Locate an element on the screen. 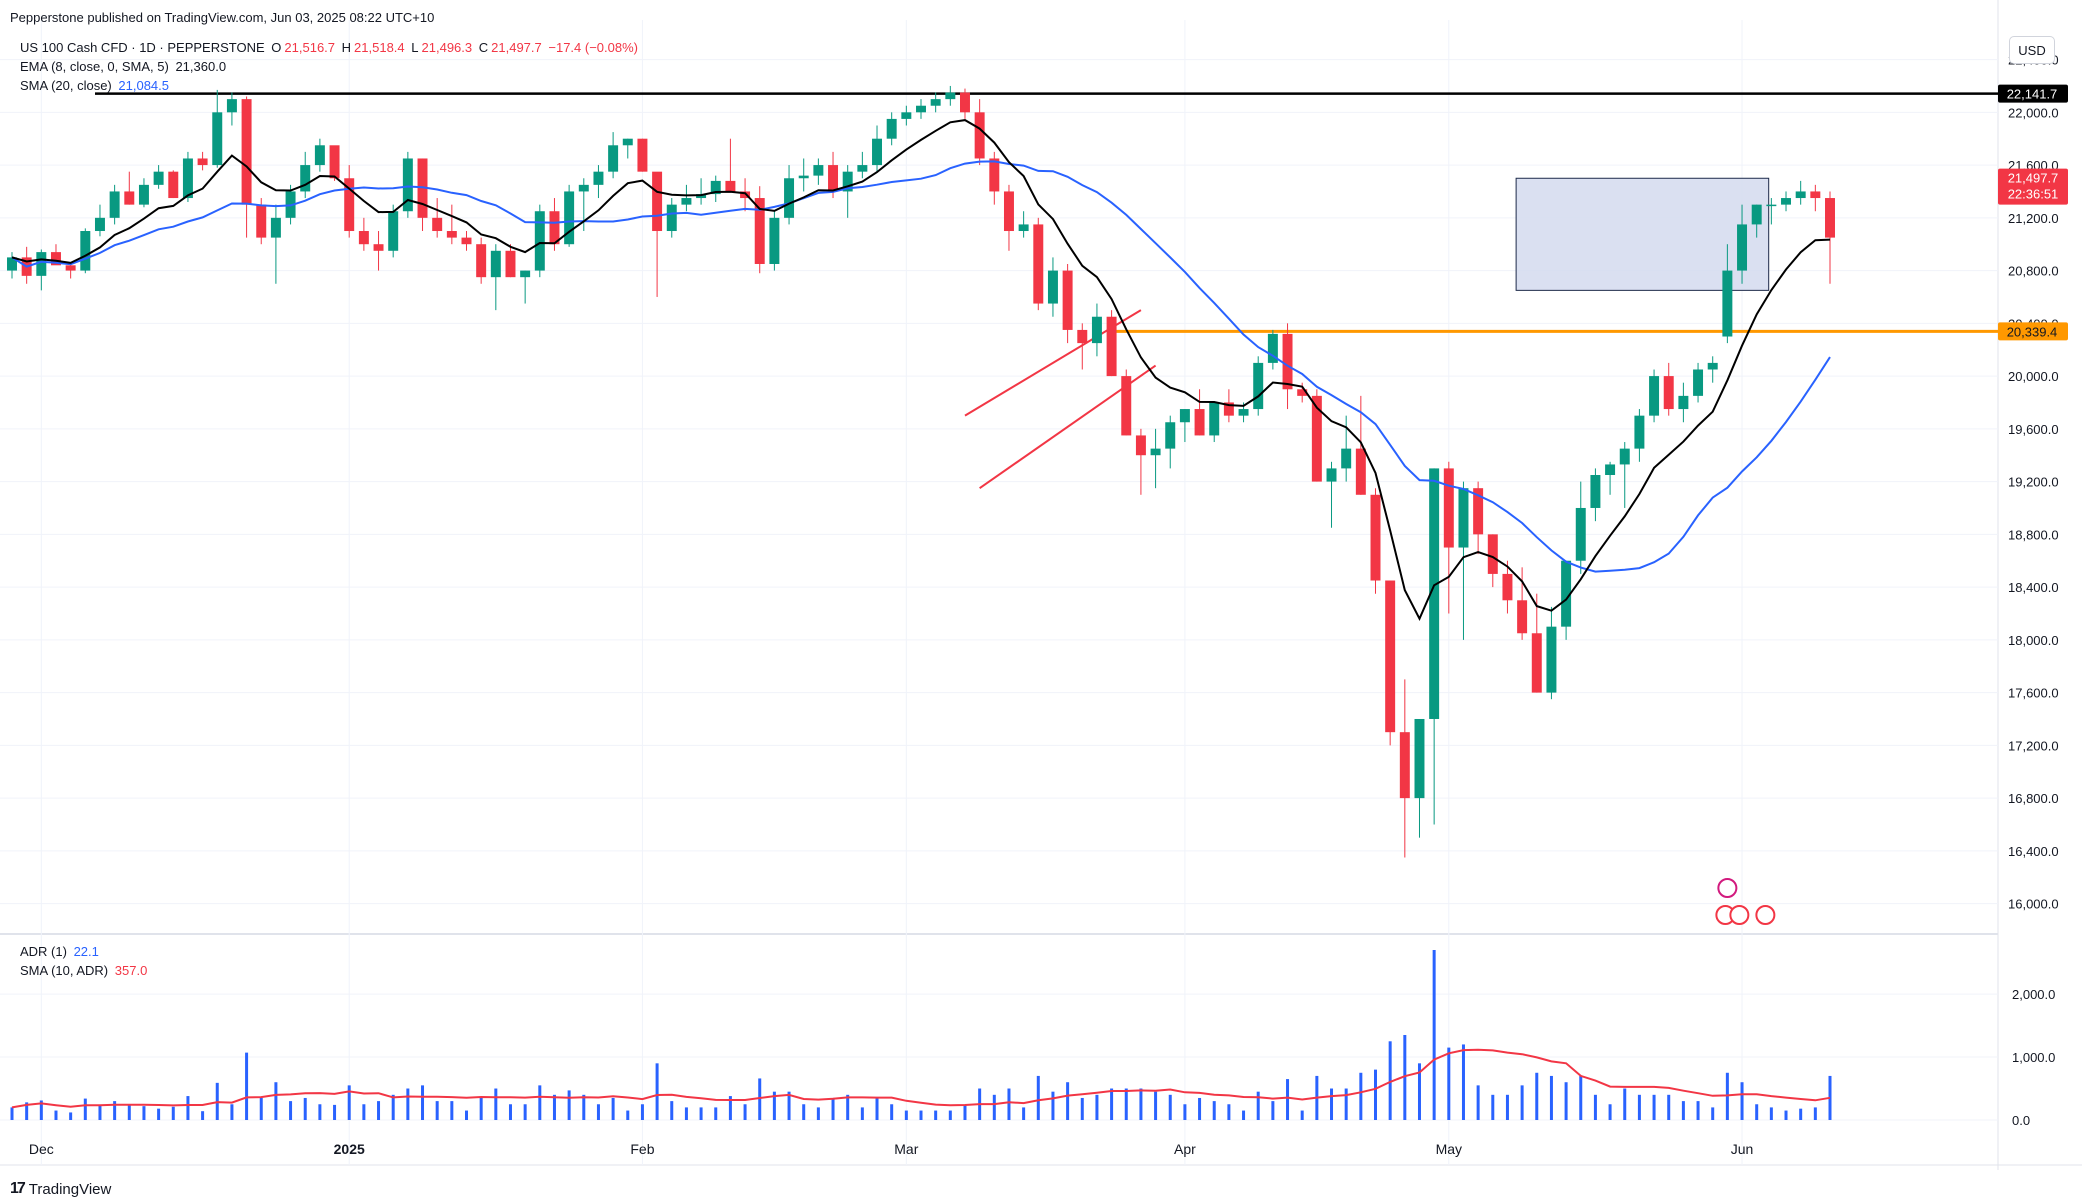 The width and height of the screenshot is (2082, 1204). low-value: 21,496.3 is located at coordinates (447, 47).